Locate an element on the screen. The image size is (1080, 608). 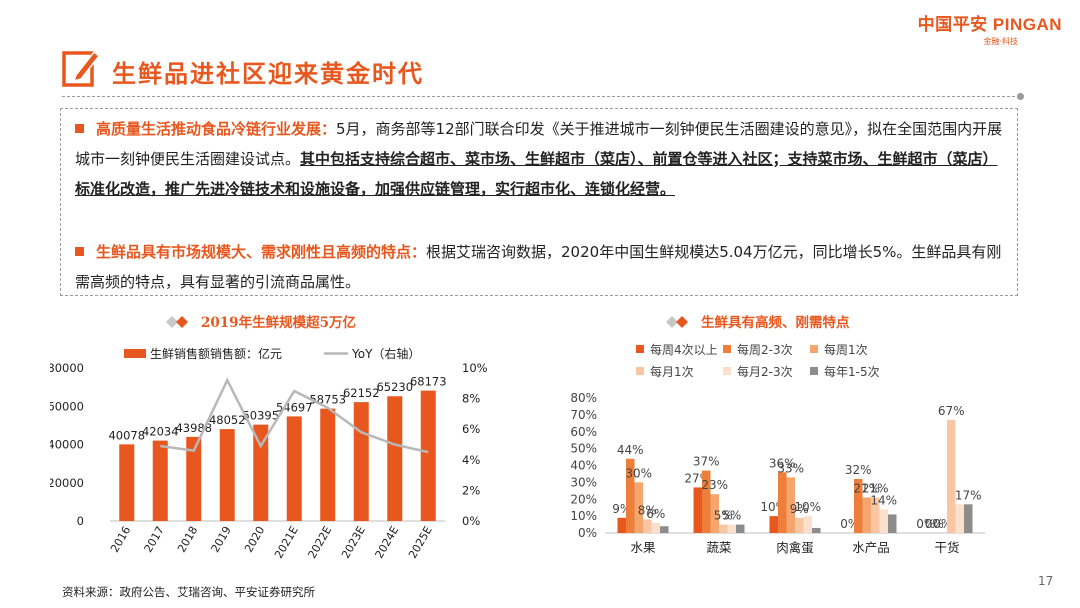
x-tick-水果: 水果 is located at coordinates (643, 547).